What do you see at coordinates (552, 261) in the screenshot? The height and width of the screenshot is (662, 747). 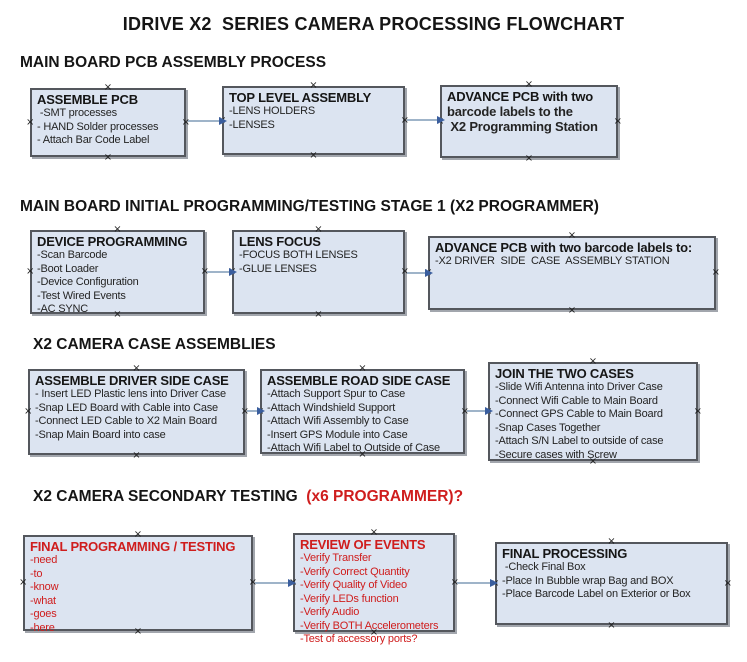 I see `box-item: -X2 DRIVER SIDE CASE ASSEMBLY STATION` at bounding box center [552, 261].